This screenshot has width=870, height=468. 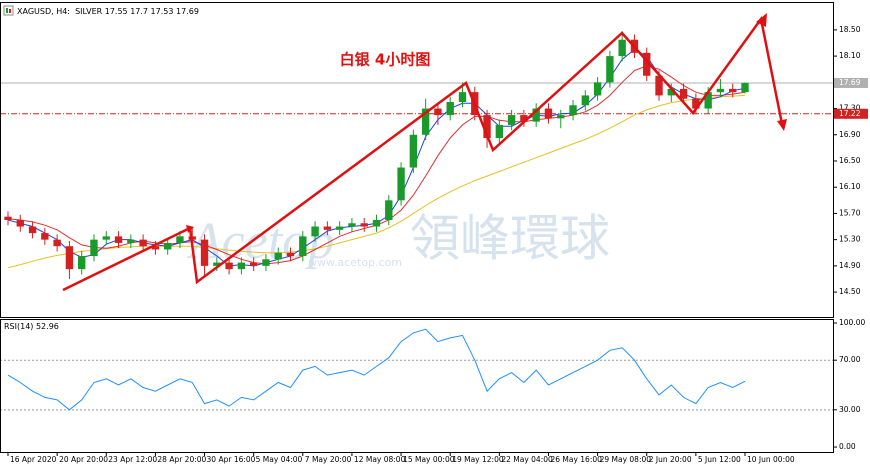 I want to click on ohlc-low: 17.53, so click(x=162, y=11).